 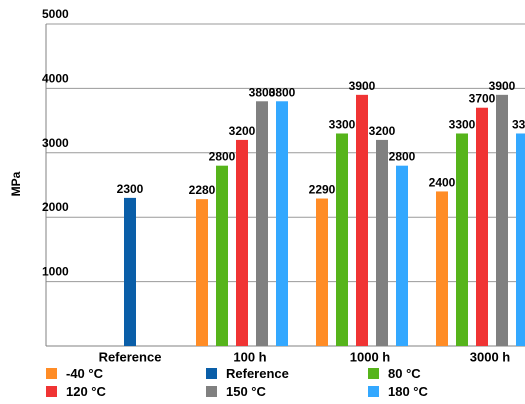 What do you see at coordinates (55, 207) in the screenshot?
I see `y-tick-label: 2000` at bounding box center [55, 207].